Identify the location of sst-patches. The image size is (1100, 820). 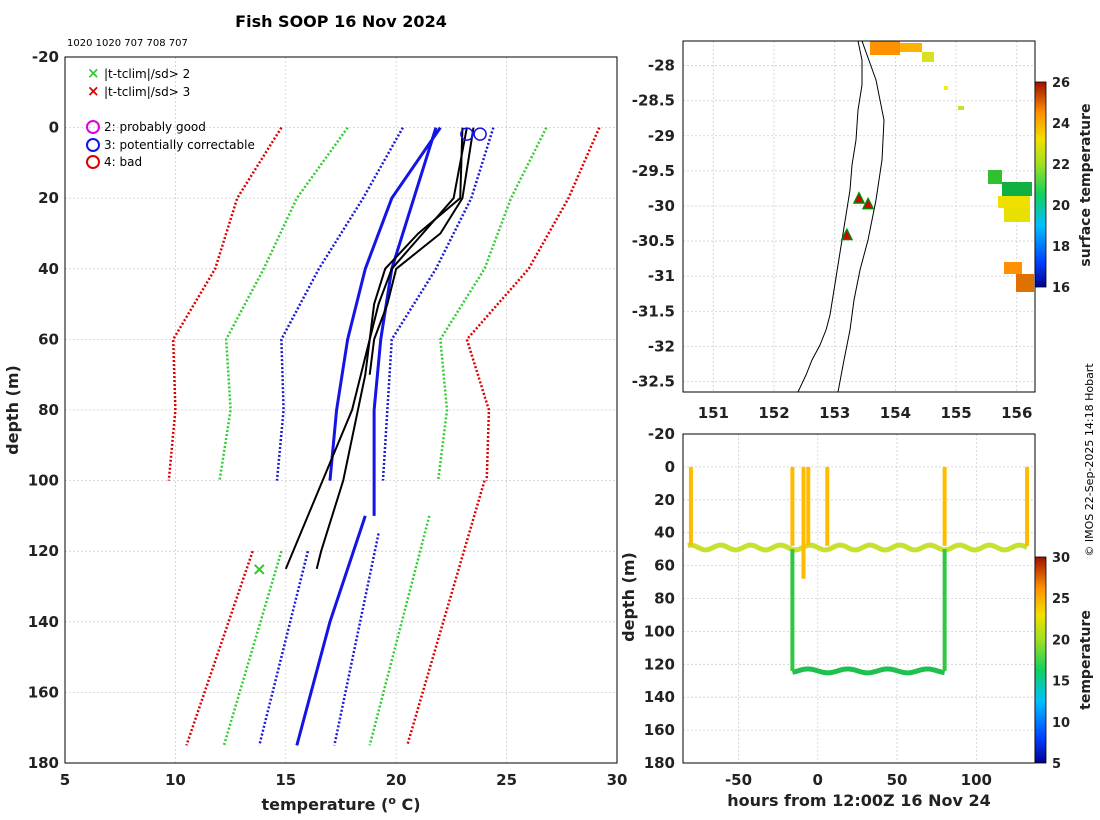
(952, 166).